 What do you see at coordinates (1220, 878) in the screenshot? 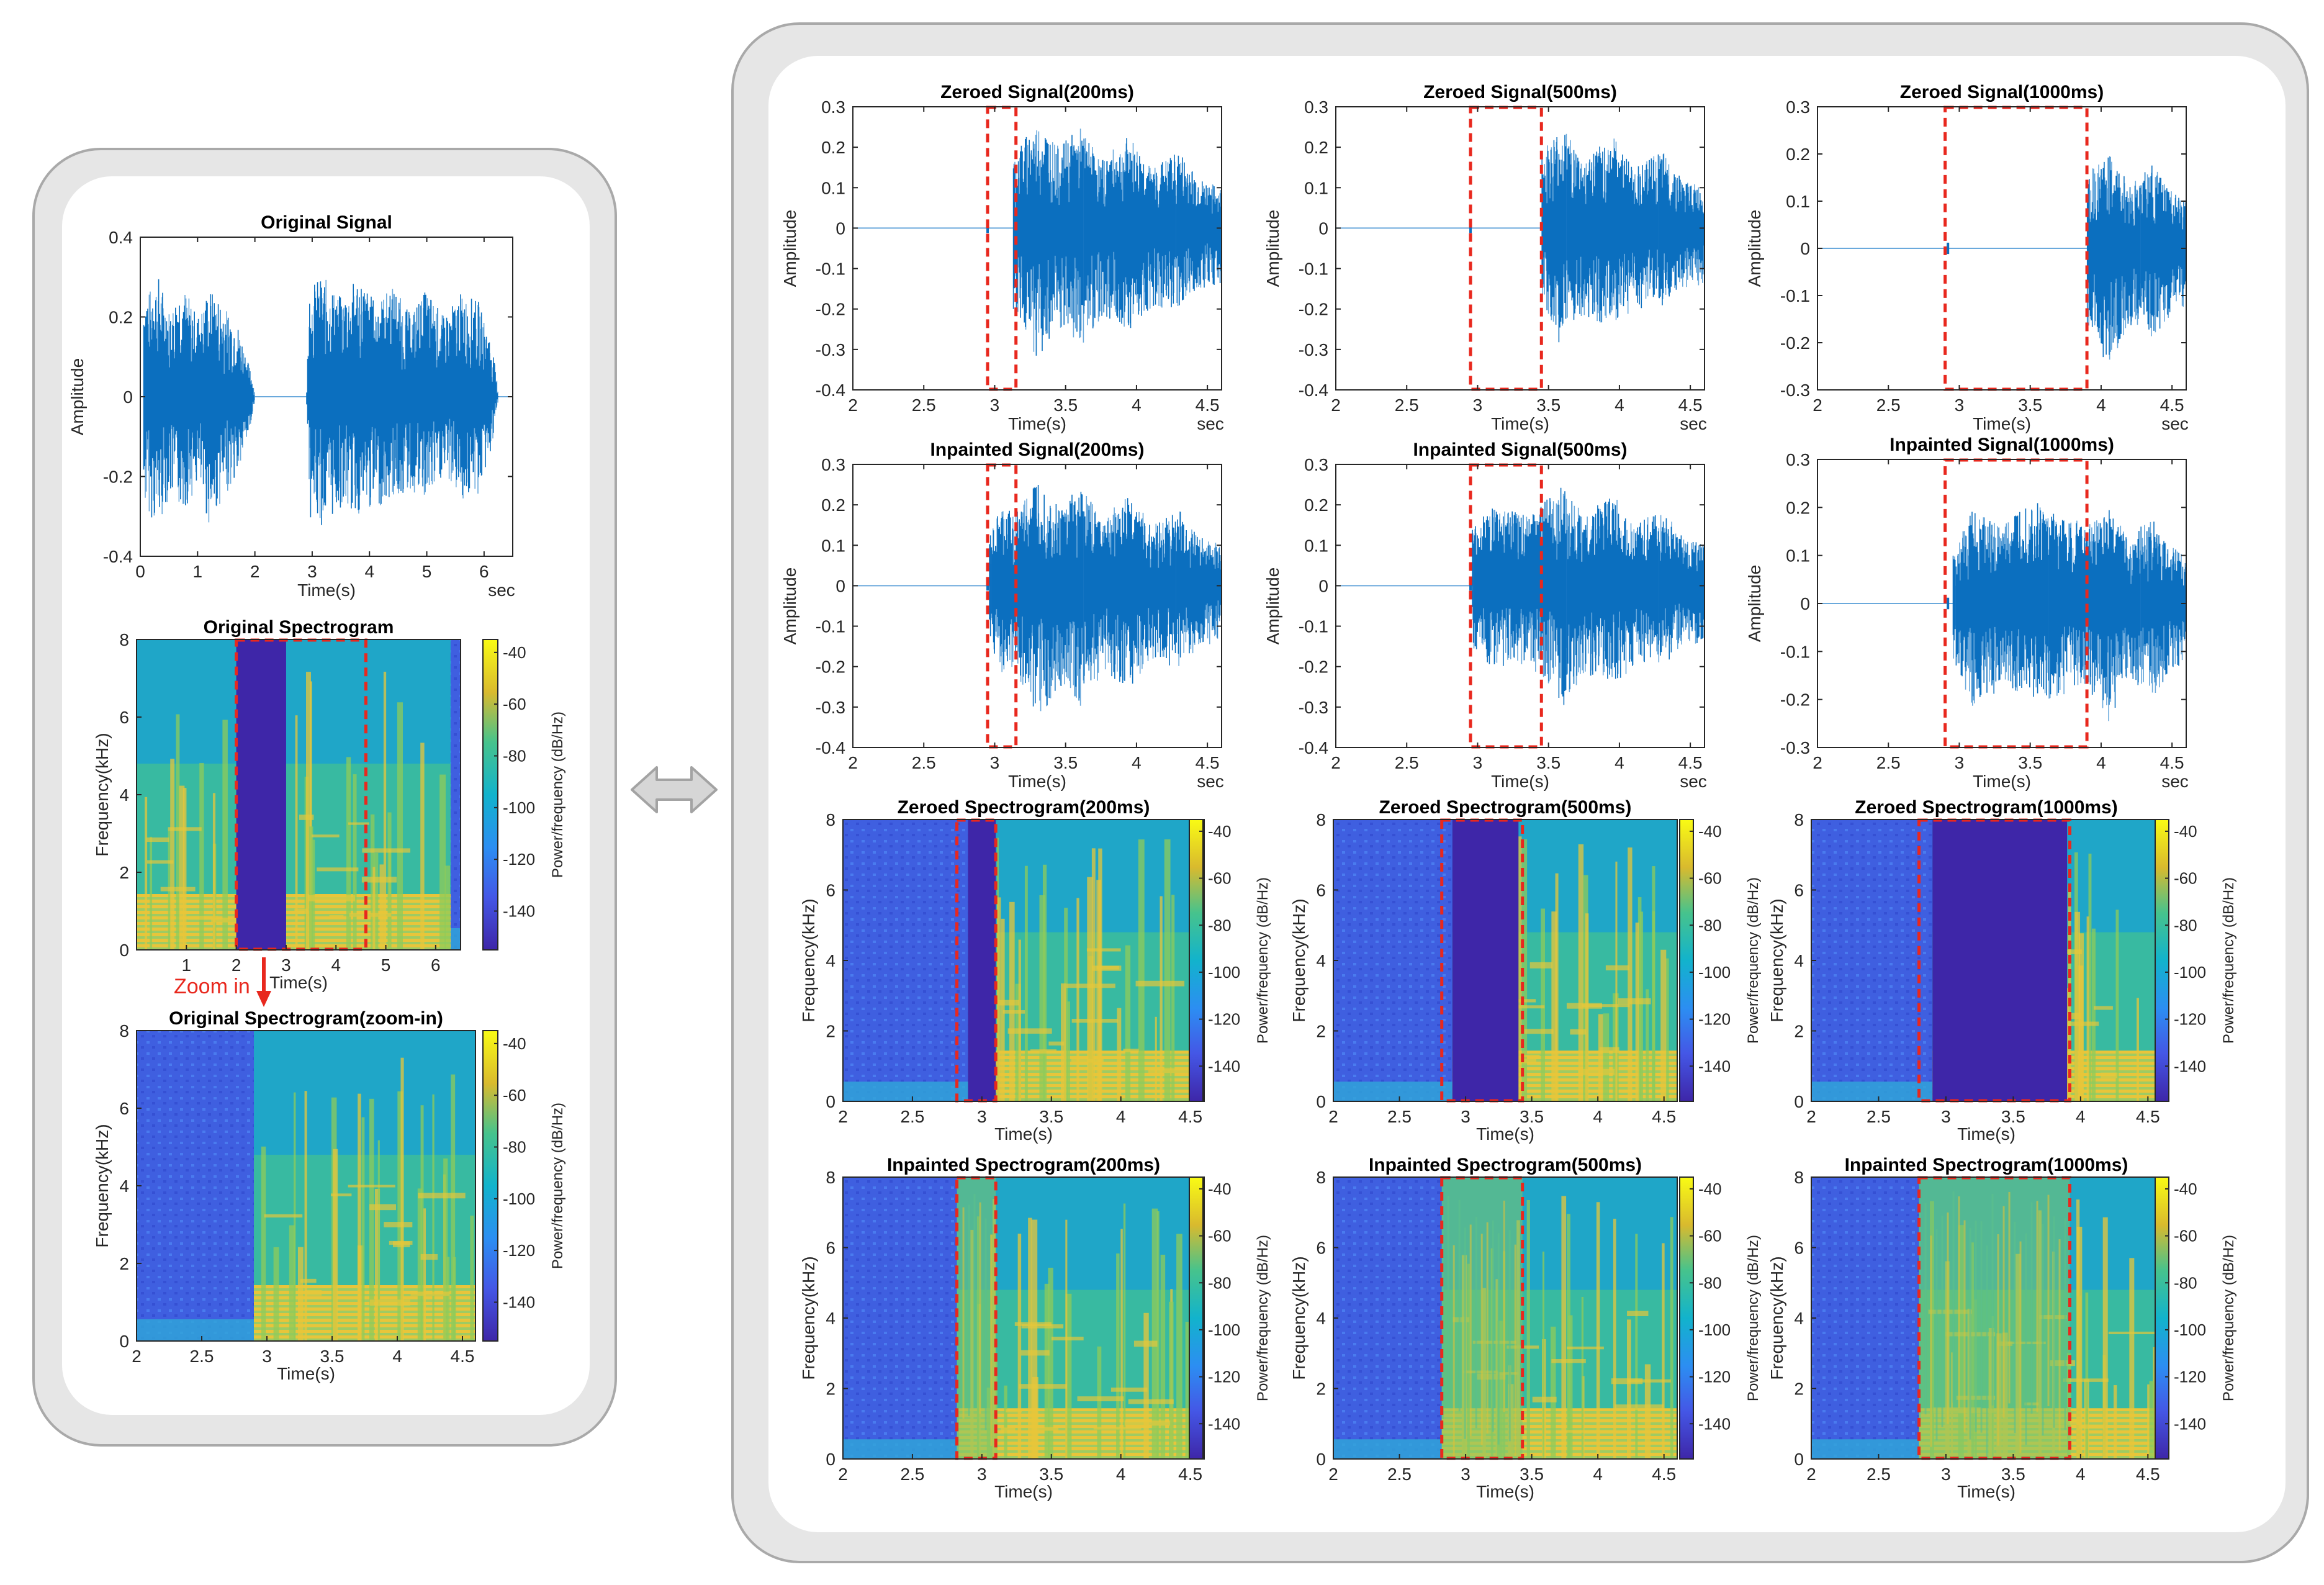
I see `colorbar-tick-label: -60` at bounding box center [1220, 878].